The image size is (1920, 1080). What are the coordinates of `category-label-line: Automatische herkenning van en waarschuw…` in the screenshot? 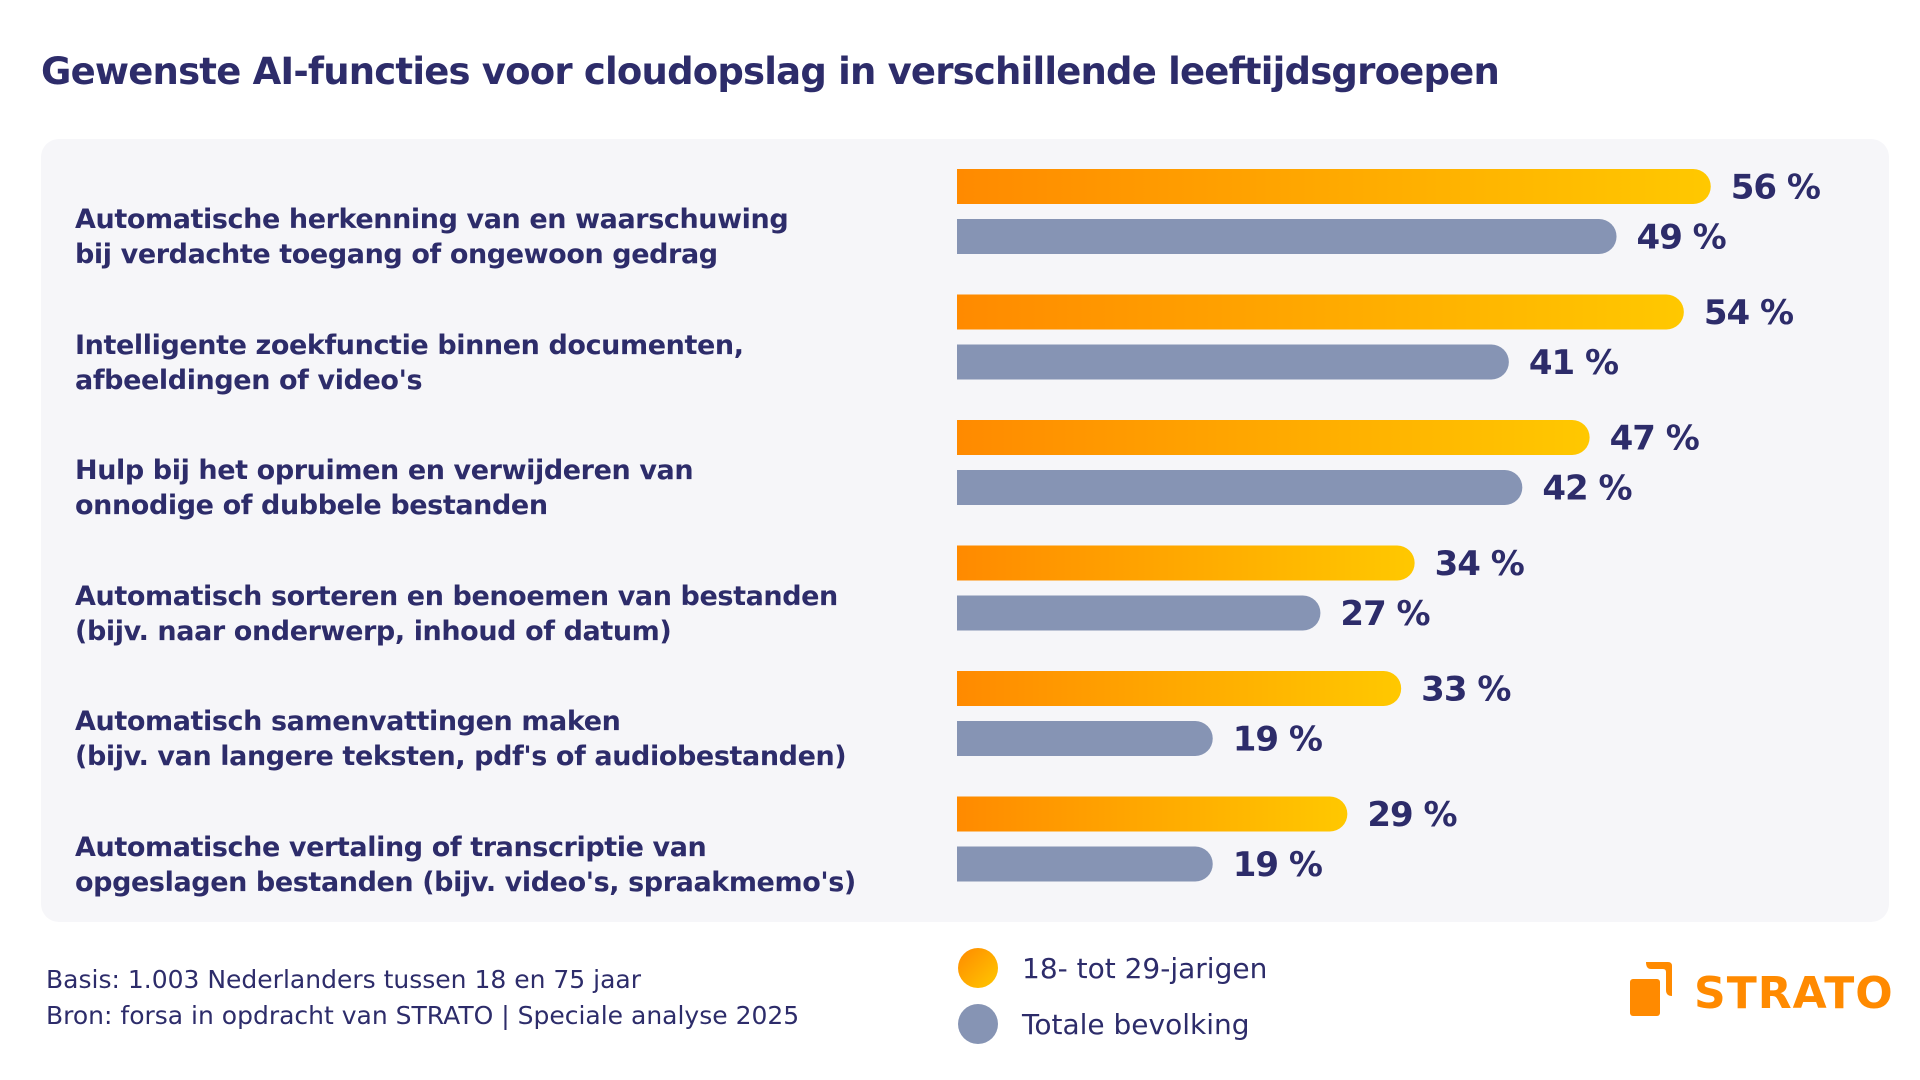 It's located at (432, 219).